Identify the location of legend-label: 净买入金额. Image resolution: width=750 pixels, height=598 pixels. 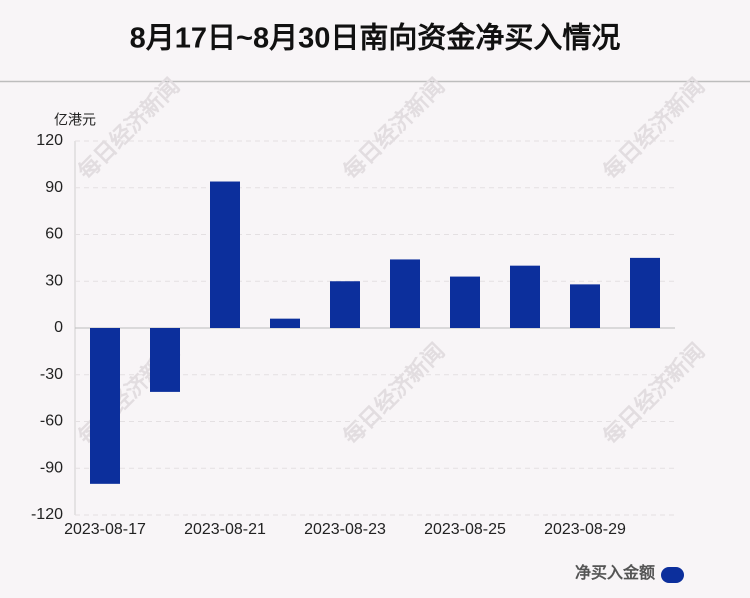
(615, 572).